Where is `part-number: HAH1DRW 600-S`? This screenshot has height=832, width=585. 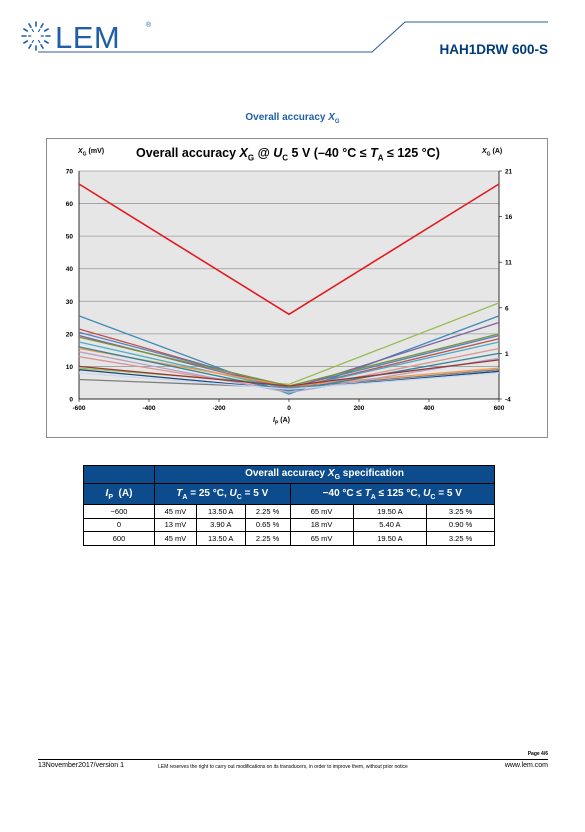 part-number: HAH1DRW 600-S is located at coordinates (493, 49).